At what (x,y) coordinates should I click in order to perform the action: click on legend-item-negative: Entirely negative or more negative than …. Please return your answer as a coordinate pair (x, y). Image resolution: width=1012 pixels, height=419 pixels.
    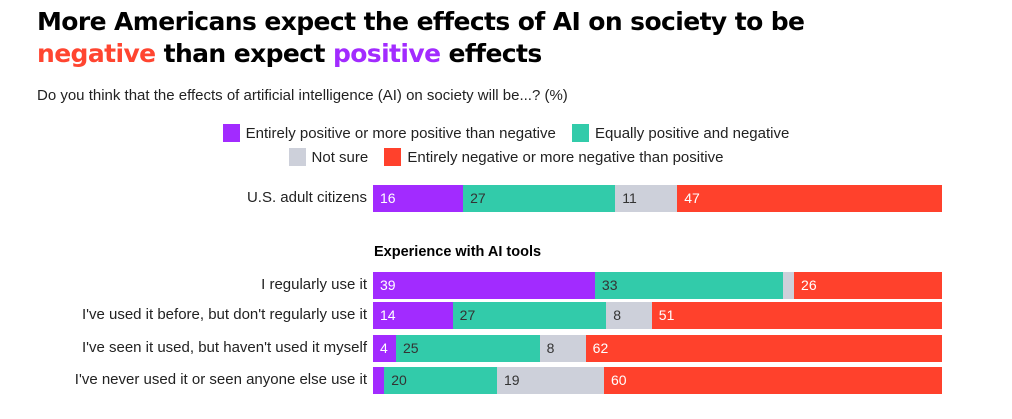
    Looking at the image, I should click on (553, 157).